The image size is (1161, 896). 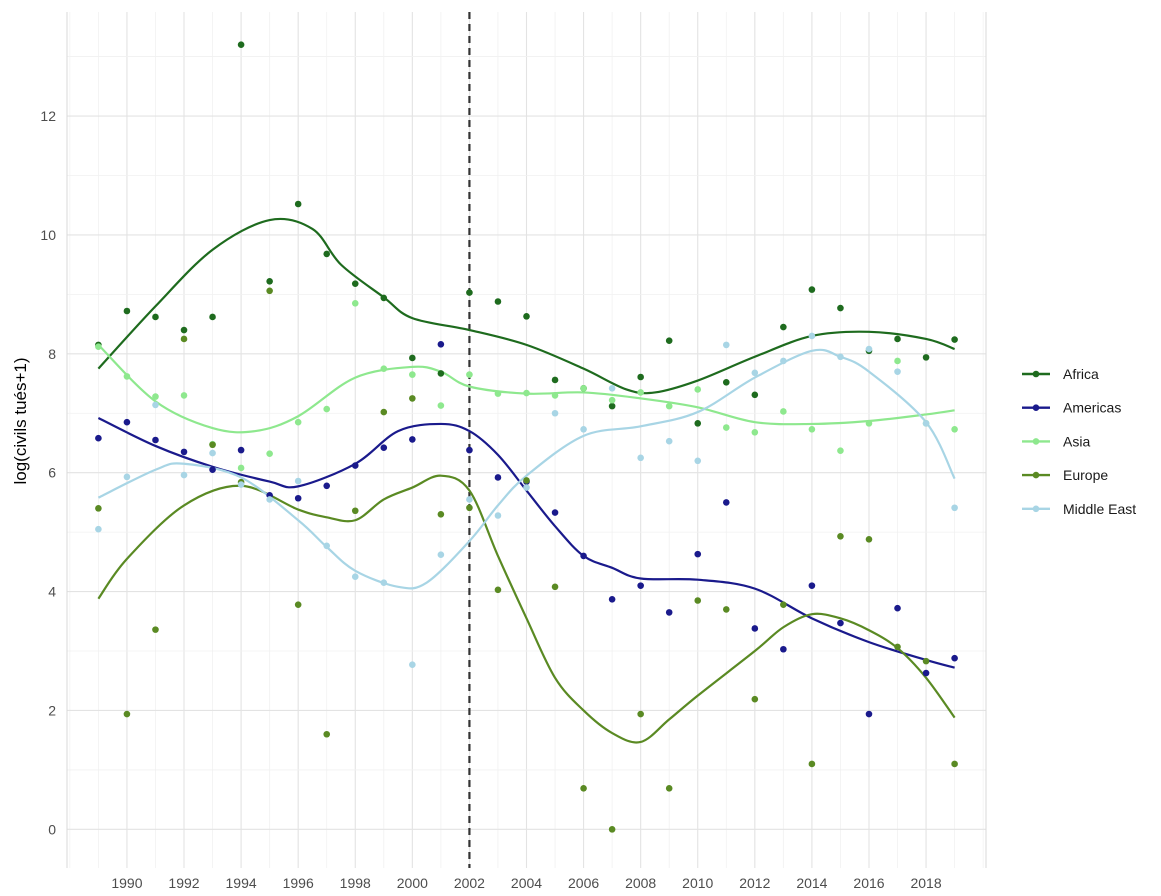 What do you see at coordinates (298, 883) in the screenshot?
I see `x-tick-label: 1996` at bounding box center [298, 883].